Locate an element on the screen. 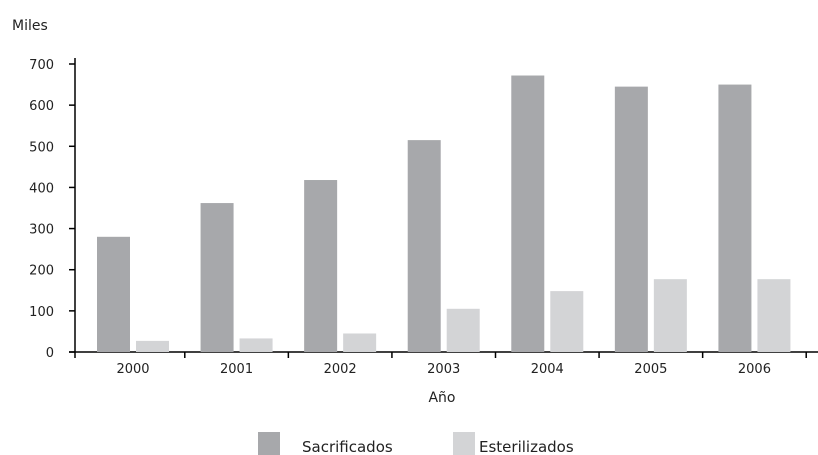 Image resolution: width=818 pixels, height=455 pixels. legend-label-esterilizados: Esterilizados is located at coordinates (526, 446).